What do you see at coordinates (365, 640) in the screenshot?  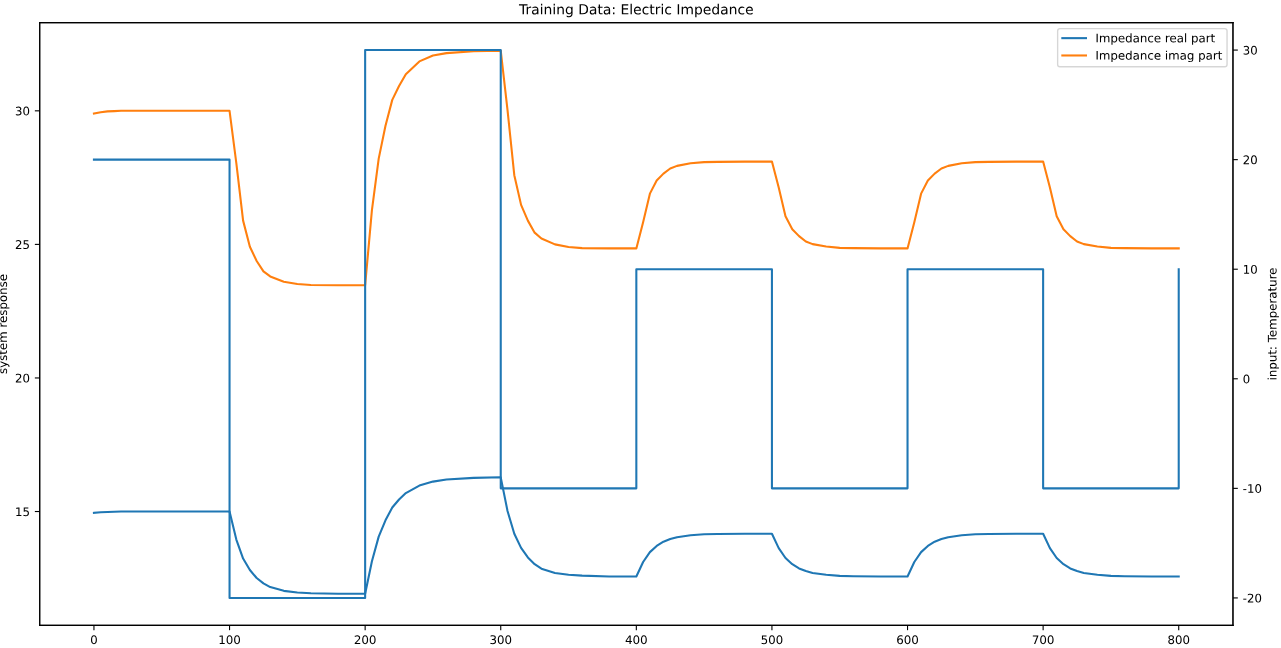 I see `x-tick-label: 200` at bounding box center [365, 640].